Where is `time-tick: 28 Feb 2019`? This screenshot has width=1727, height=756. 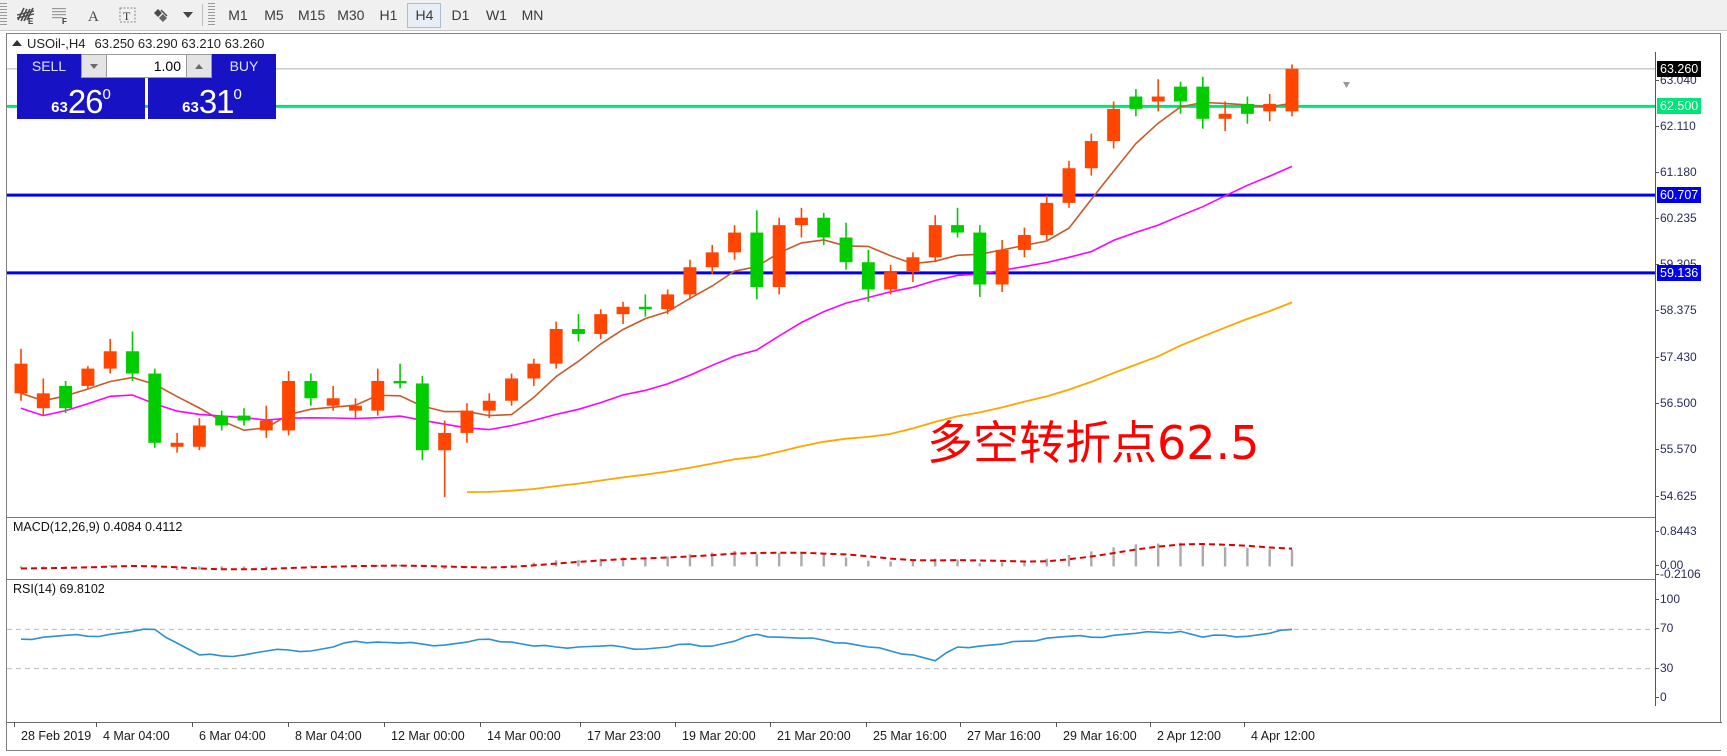 time-tick: 28 Feb 2019 is located at coordinates (52, 732).